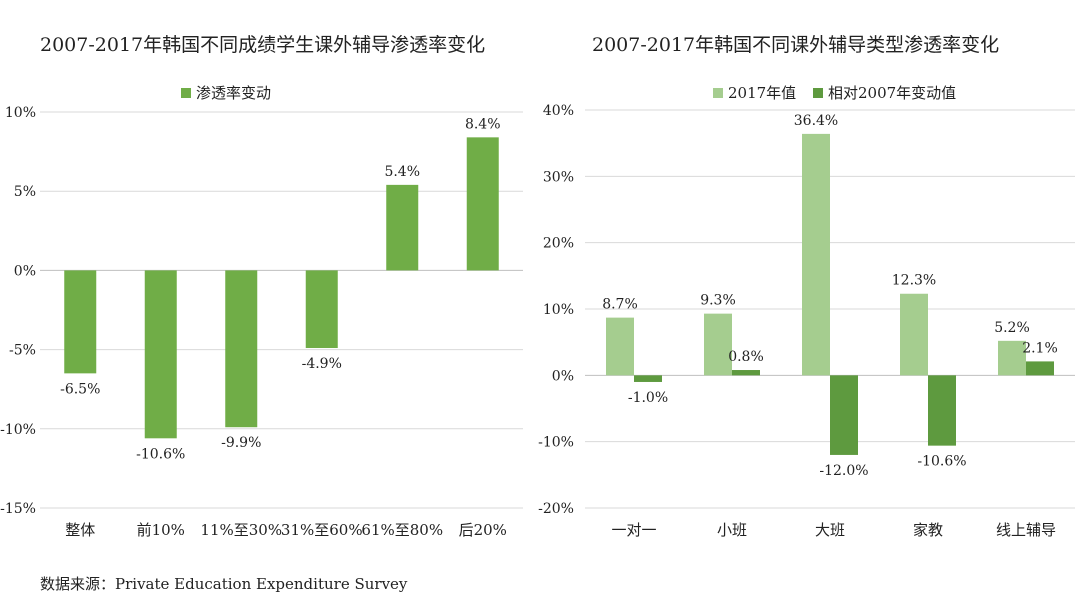 The height and width of the screenshot is (608, 1080). Describe the element at coordinates (263, 45) in the screenshot. I see `left-chart-title: 2007-2017年韩国不同成绩学生课外辅导渗透率变化` at that location.